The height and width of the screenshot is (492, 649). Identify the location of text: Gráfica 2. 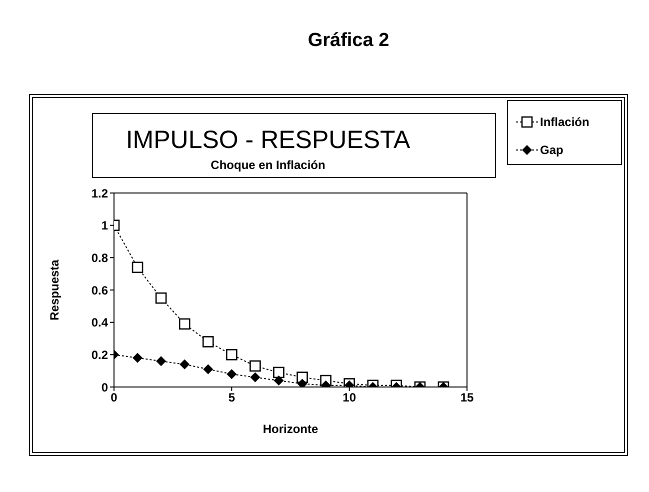
(348, 41).